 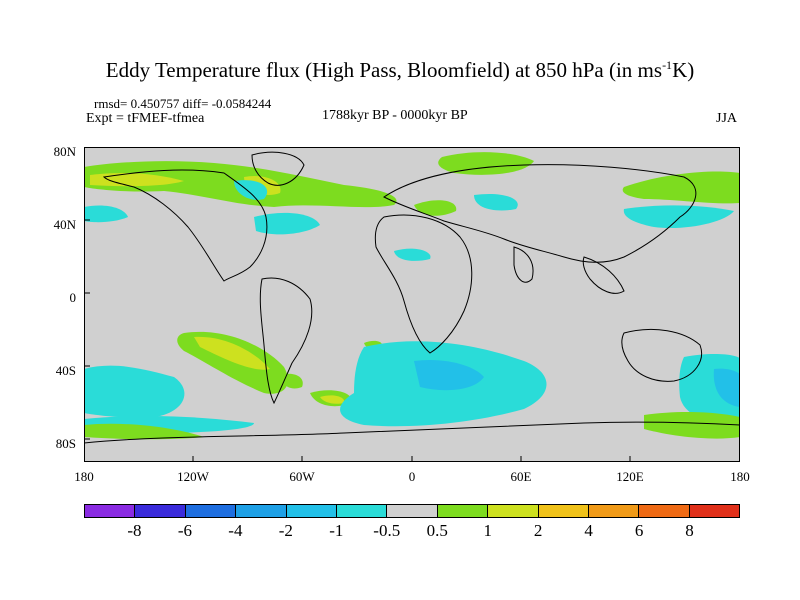 I want to click on legend-label: 0.5, so click(x=437, y=530).